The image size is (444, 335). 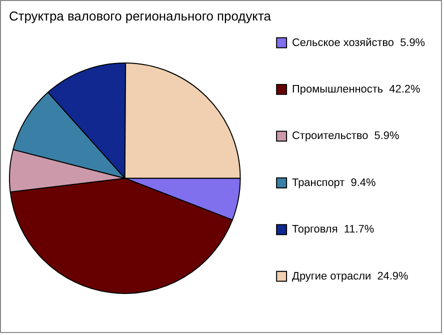 I want to click on legend-label: Торговля 11.7%, so click(x=333, y=230).